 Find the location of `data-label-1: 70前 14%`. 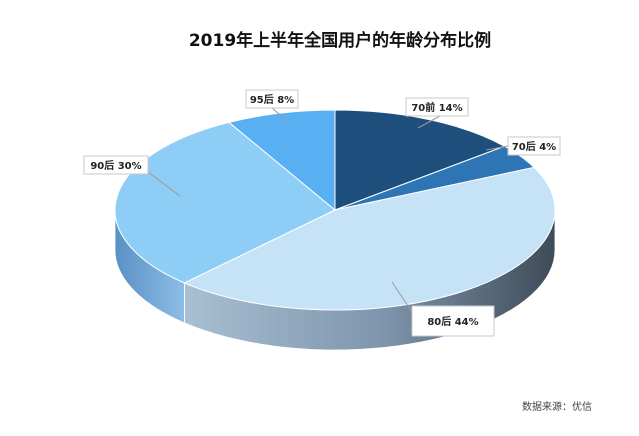

data-label-1: 70前 14% is located at coordinates (436, 107).